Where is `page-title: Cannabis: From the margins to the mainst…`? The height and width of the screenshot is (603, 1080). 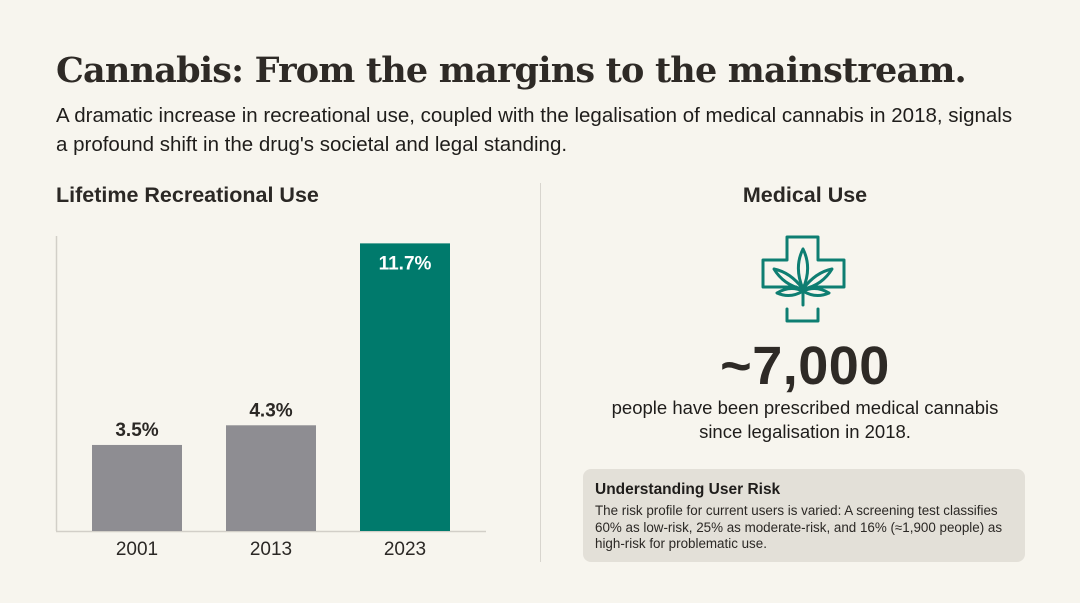
page-title: Cannabis: From the margins to the mainst… is located at coordinates (511, 70).